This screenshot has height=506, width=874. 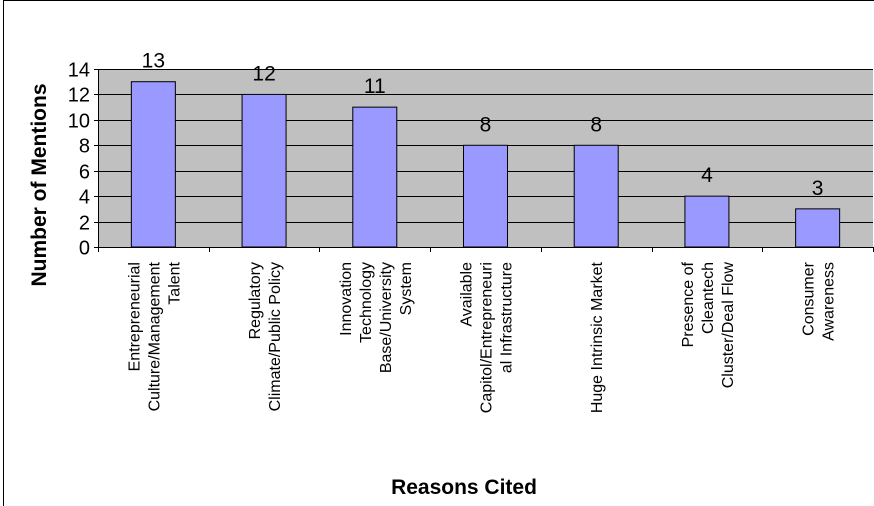 I want to click on x-tick-label: Cleantech, so click(x=708, y=298).